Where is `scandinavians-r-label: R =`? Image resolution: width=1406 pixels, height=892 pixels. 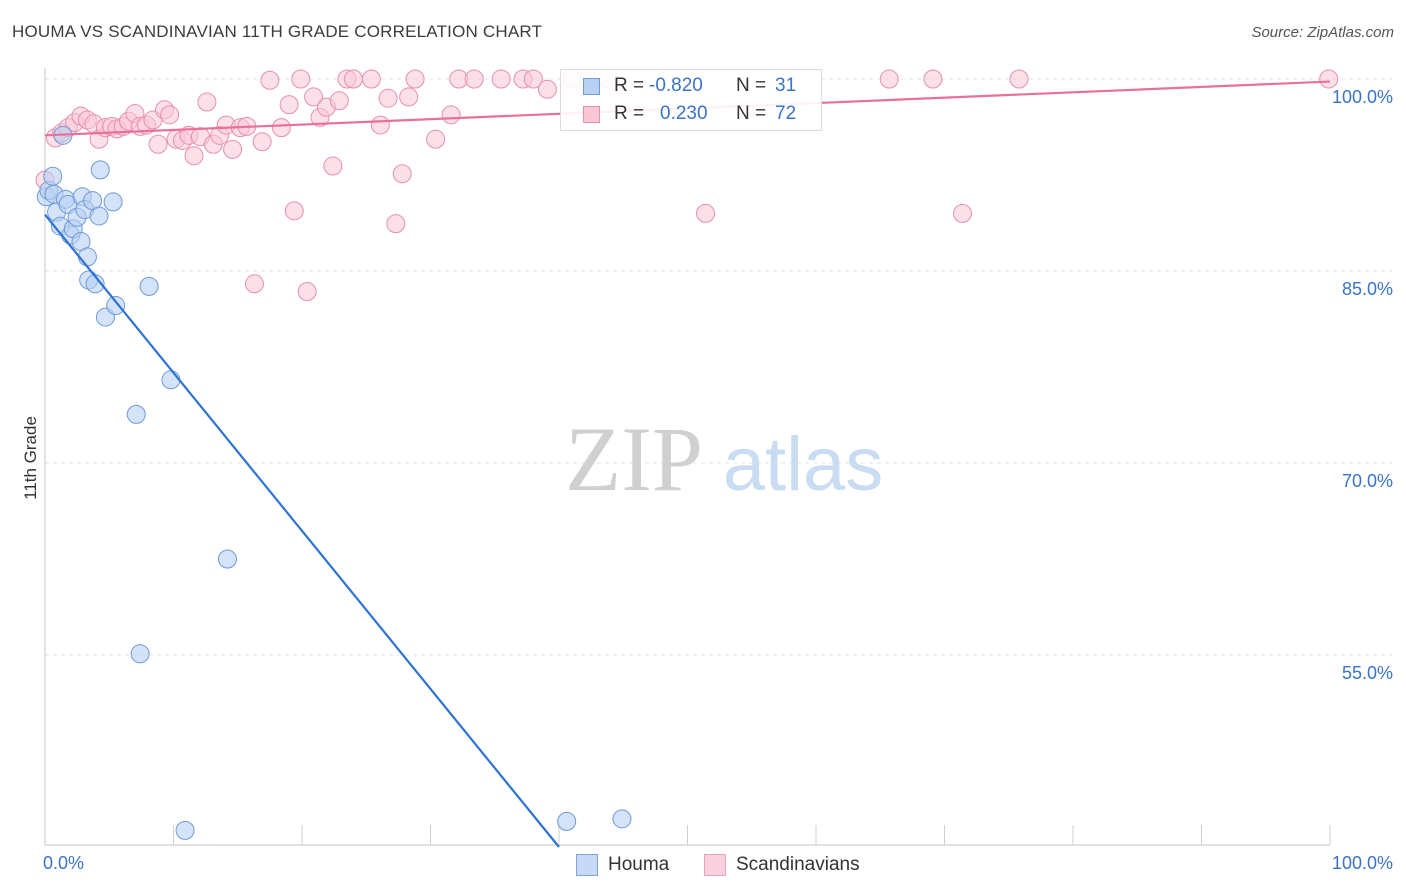 scandinavians-r-label: R = is located at coordinates (629, 113).